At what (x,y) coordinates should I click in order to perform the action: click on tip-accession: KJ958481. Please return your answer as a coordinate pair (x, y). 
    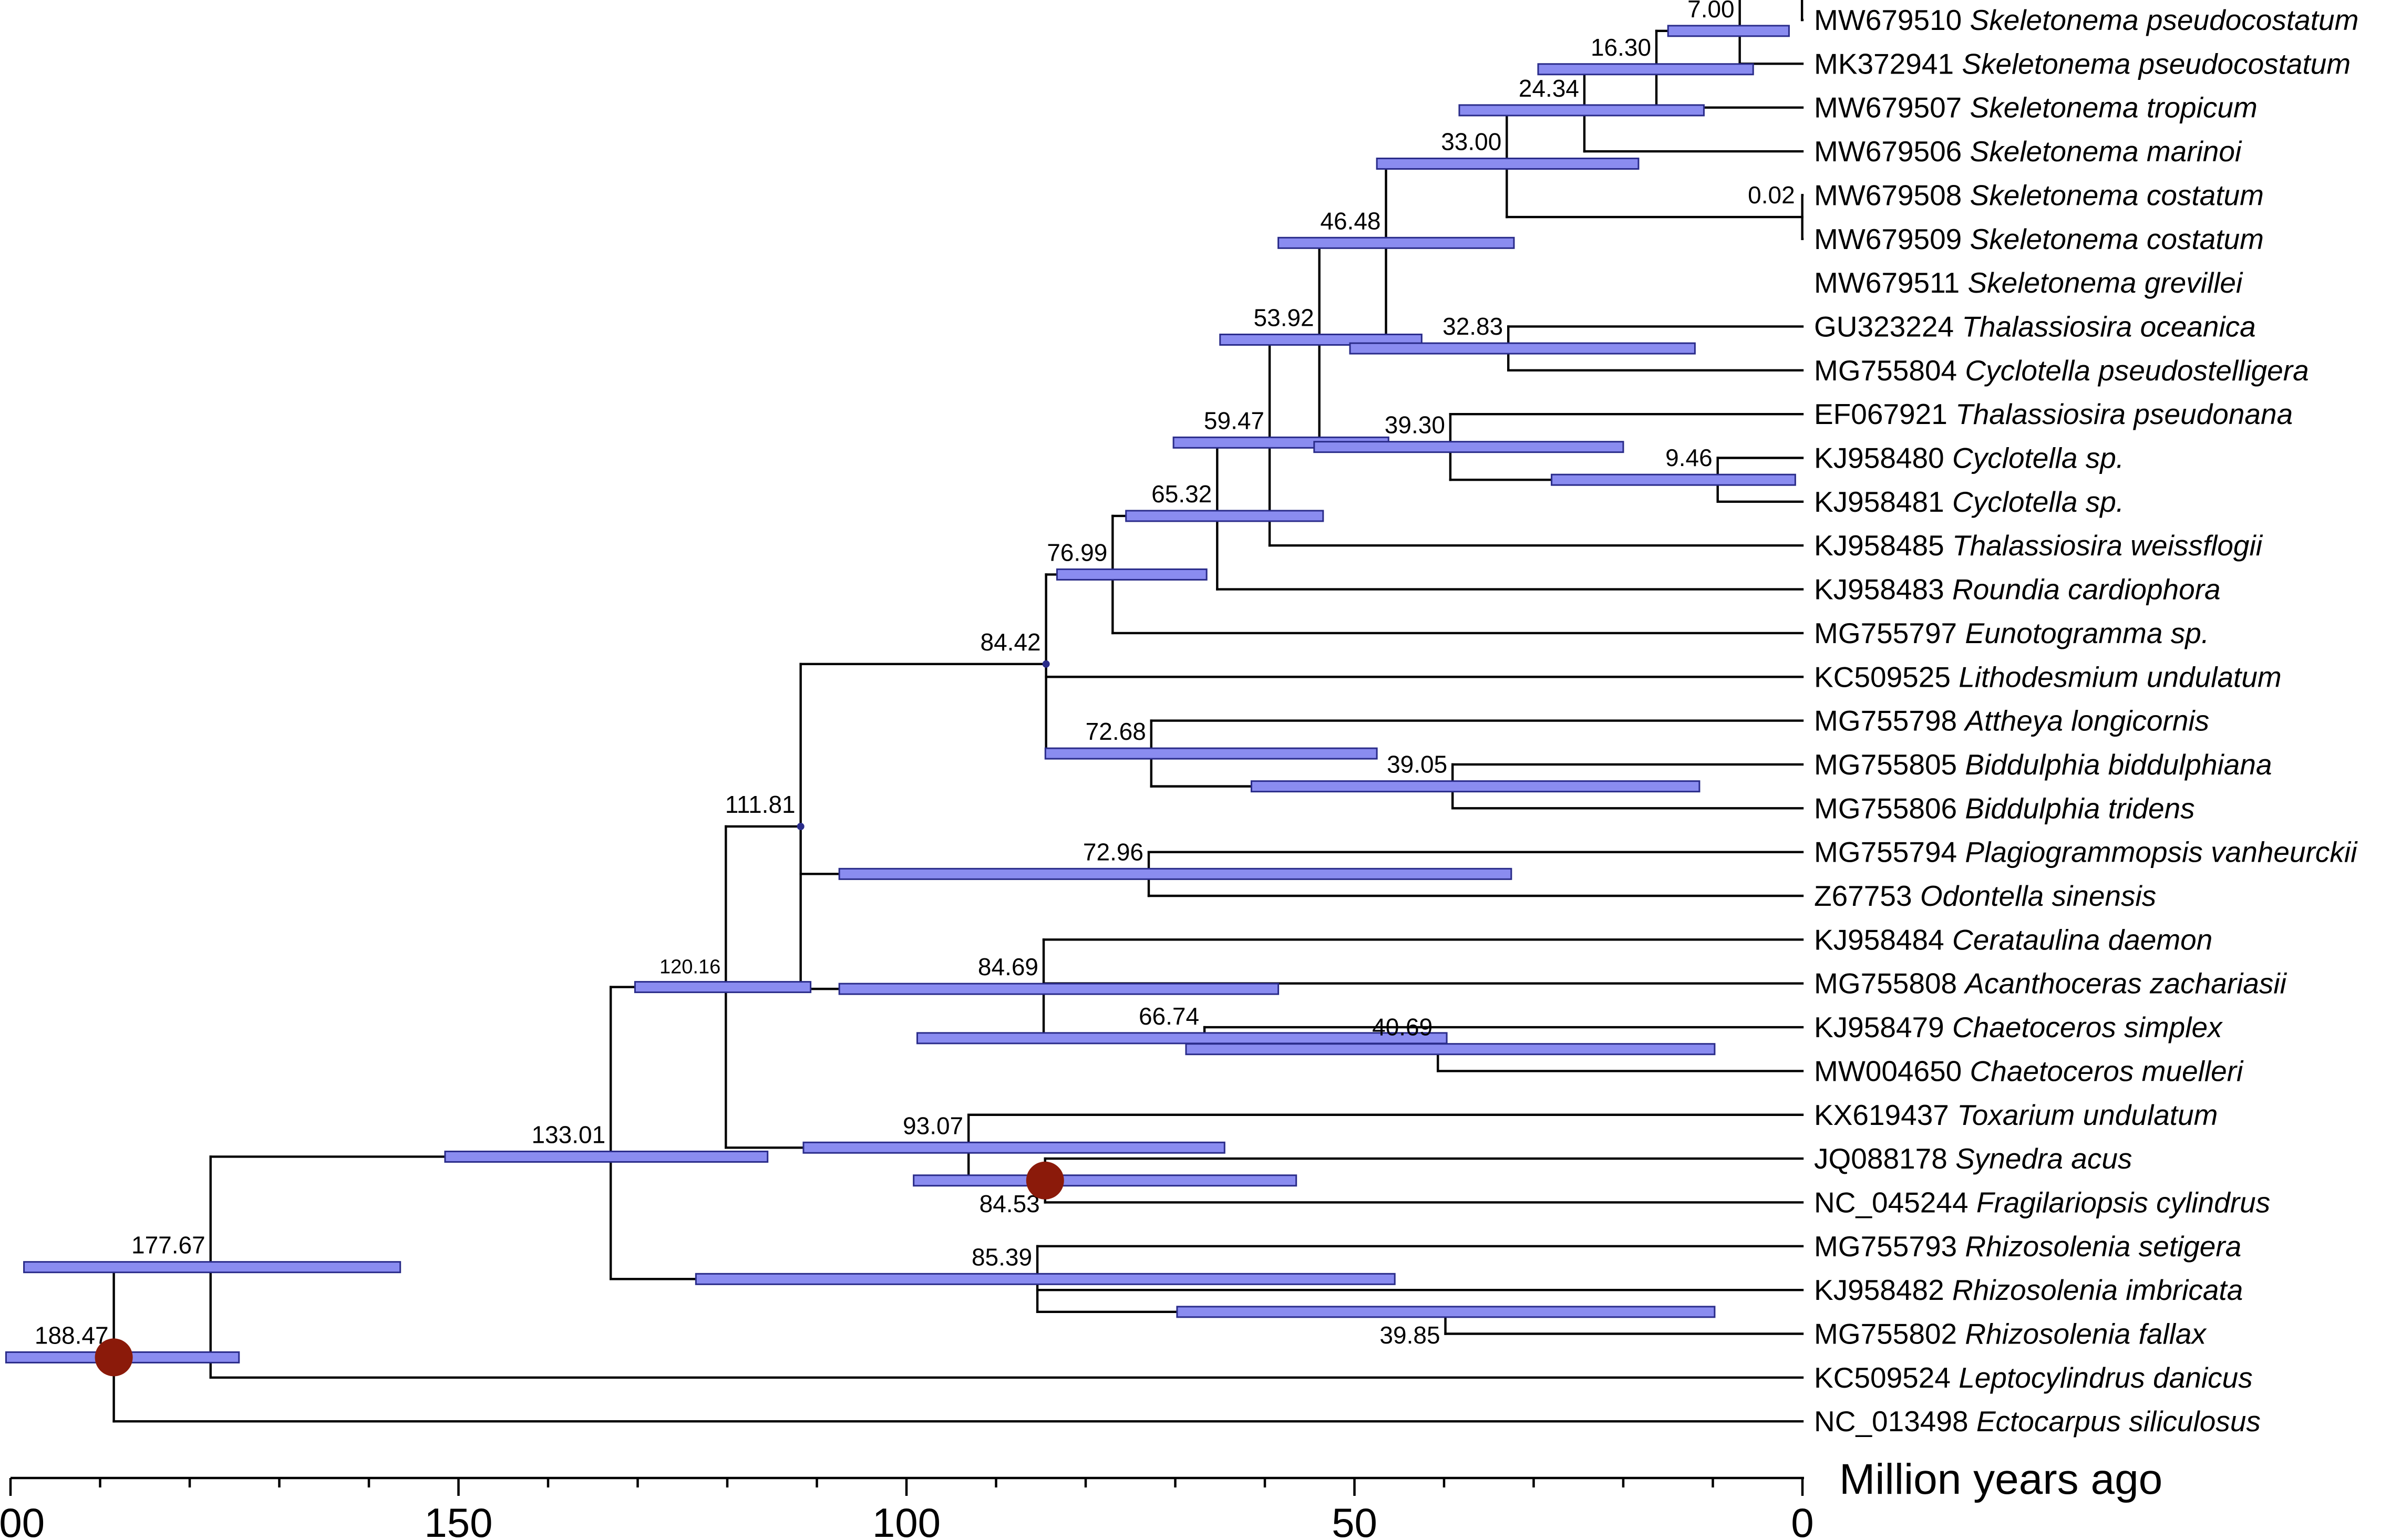
    Looking at the image, I should click on (1883, 501).